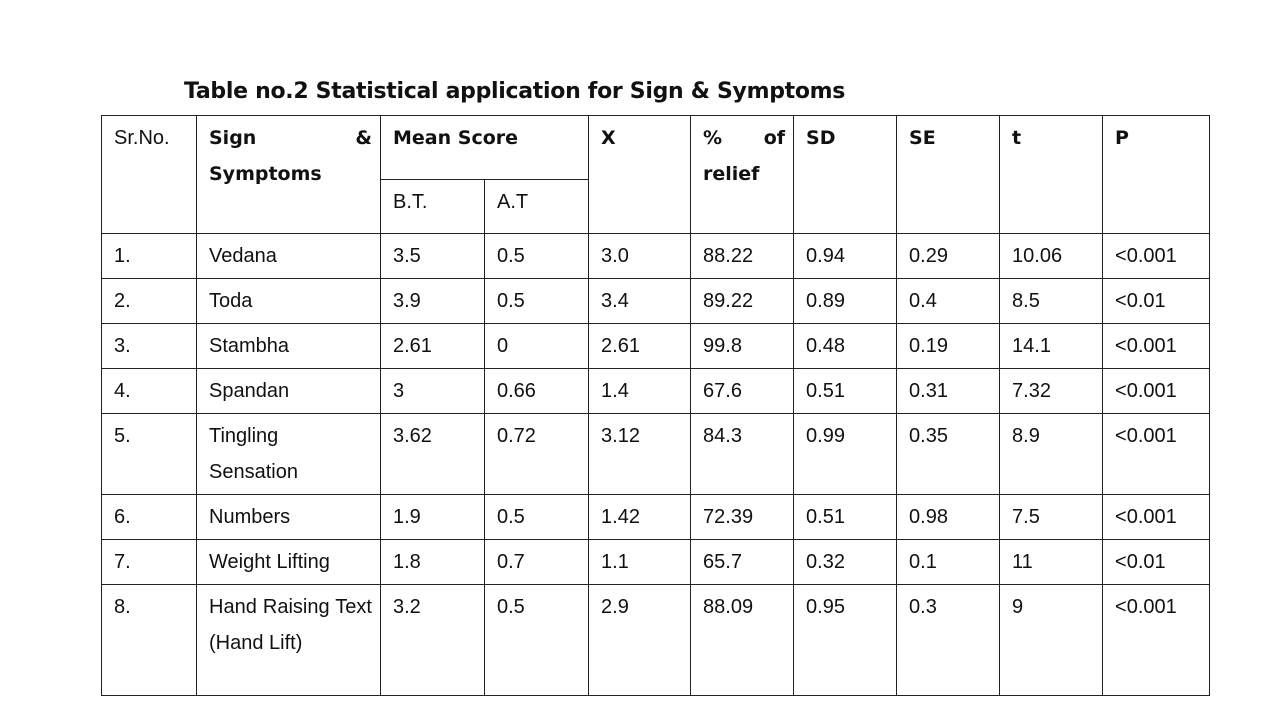 Image resolution: width=1280 pixels, height=720 pixels. Describe the element at coordinates (845, 640) in the screenshot. I see `cell-sd-value: 0.95` at that location.